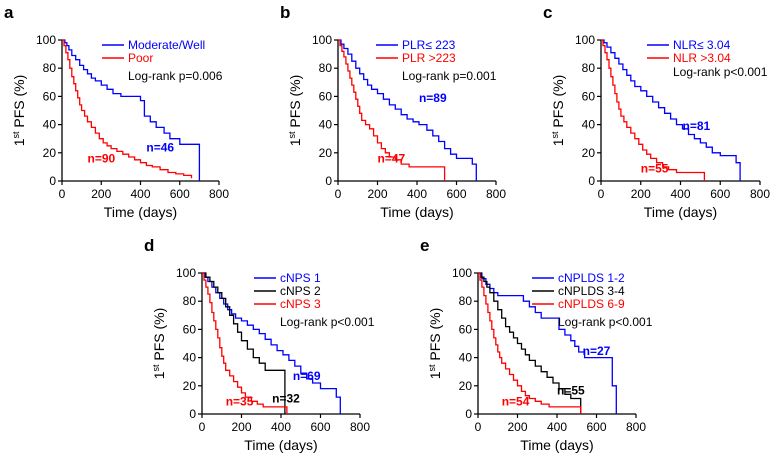 This screenshot has width=778, height=456. Describe the element at coordinates (696, 126) in the screenshot. I see `n-label: n=81` at that location.